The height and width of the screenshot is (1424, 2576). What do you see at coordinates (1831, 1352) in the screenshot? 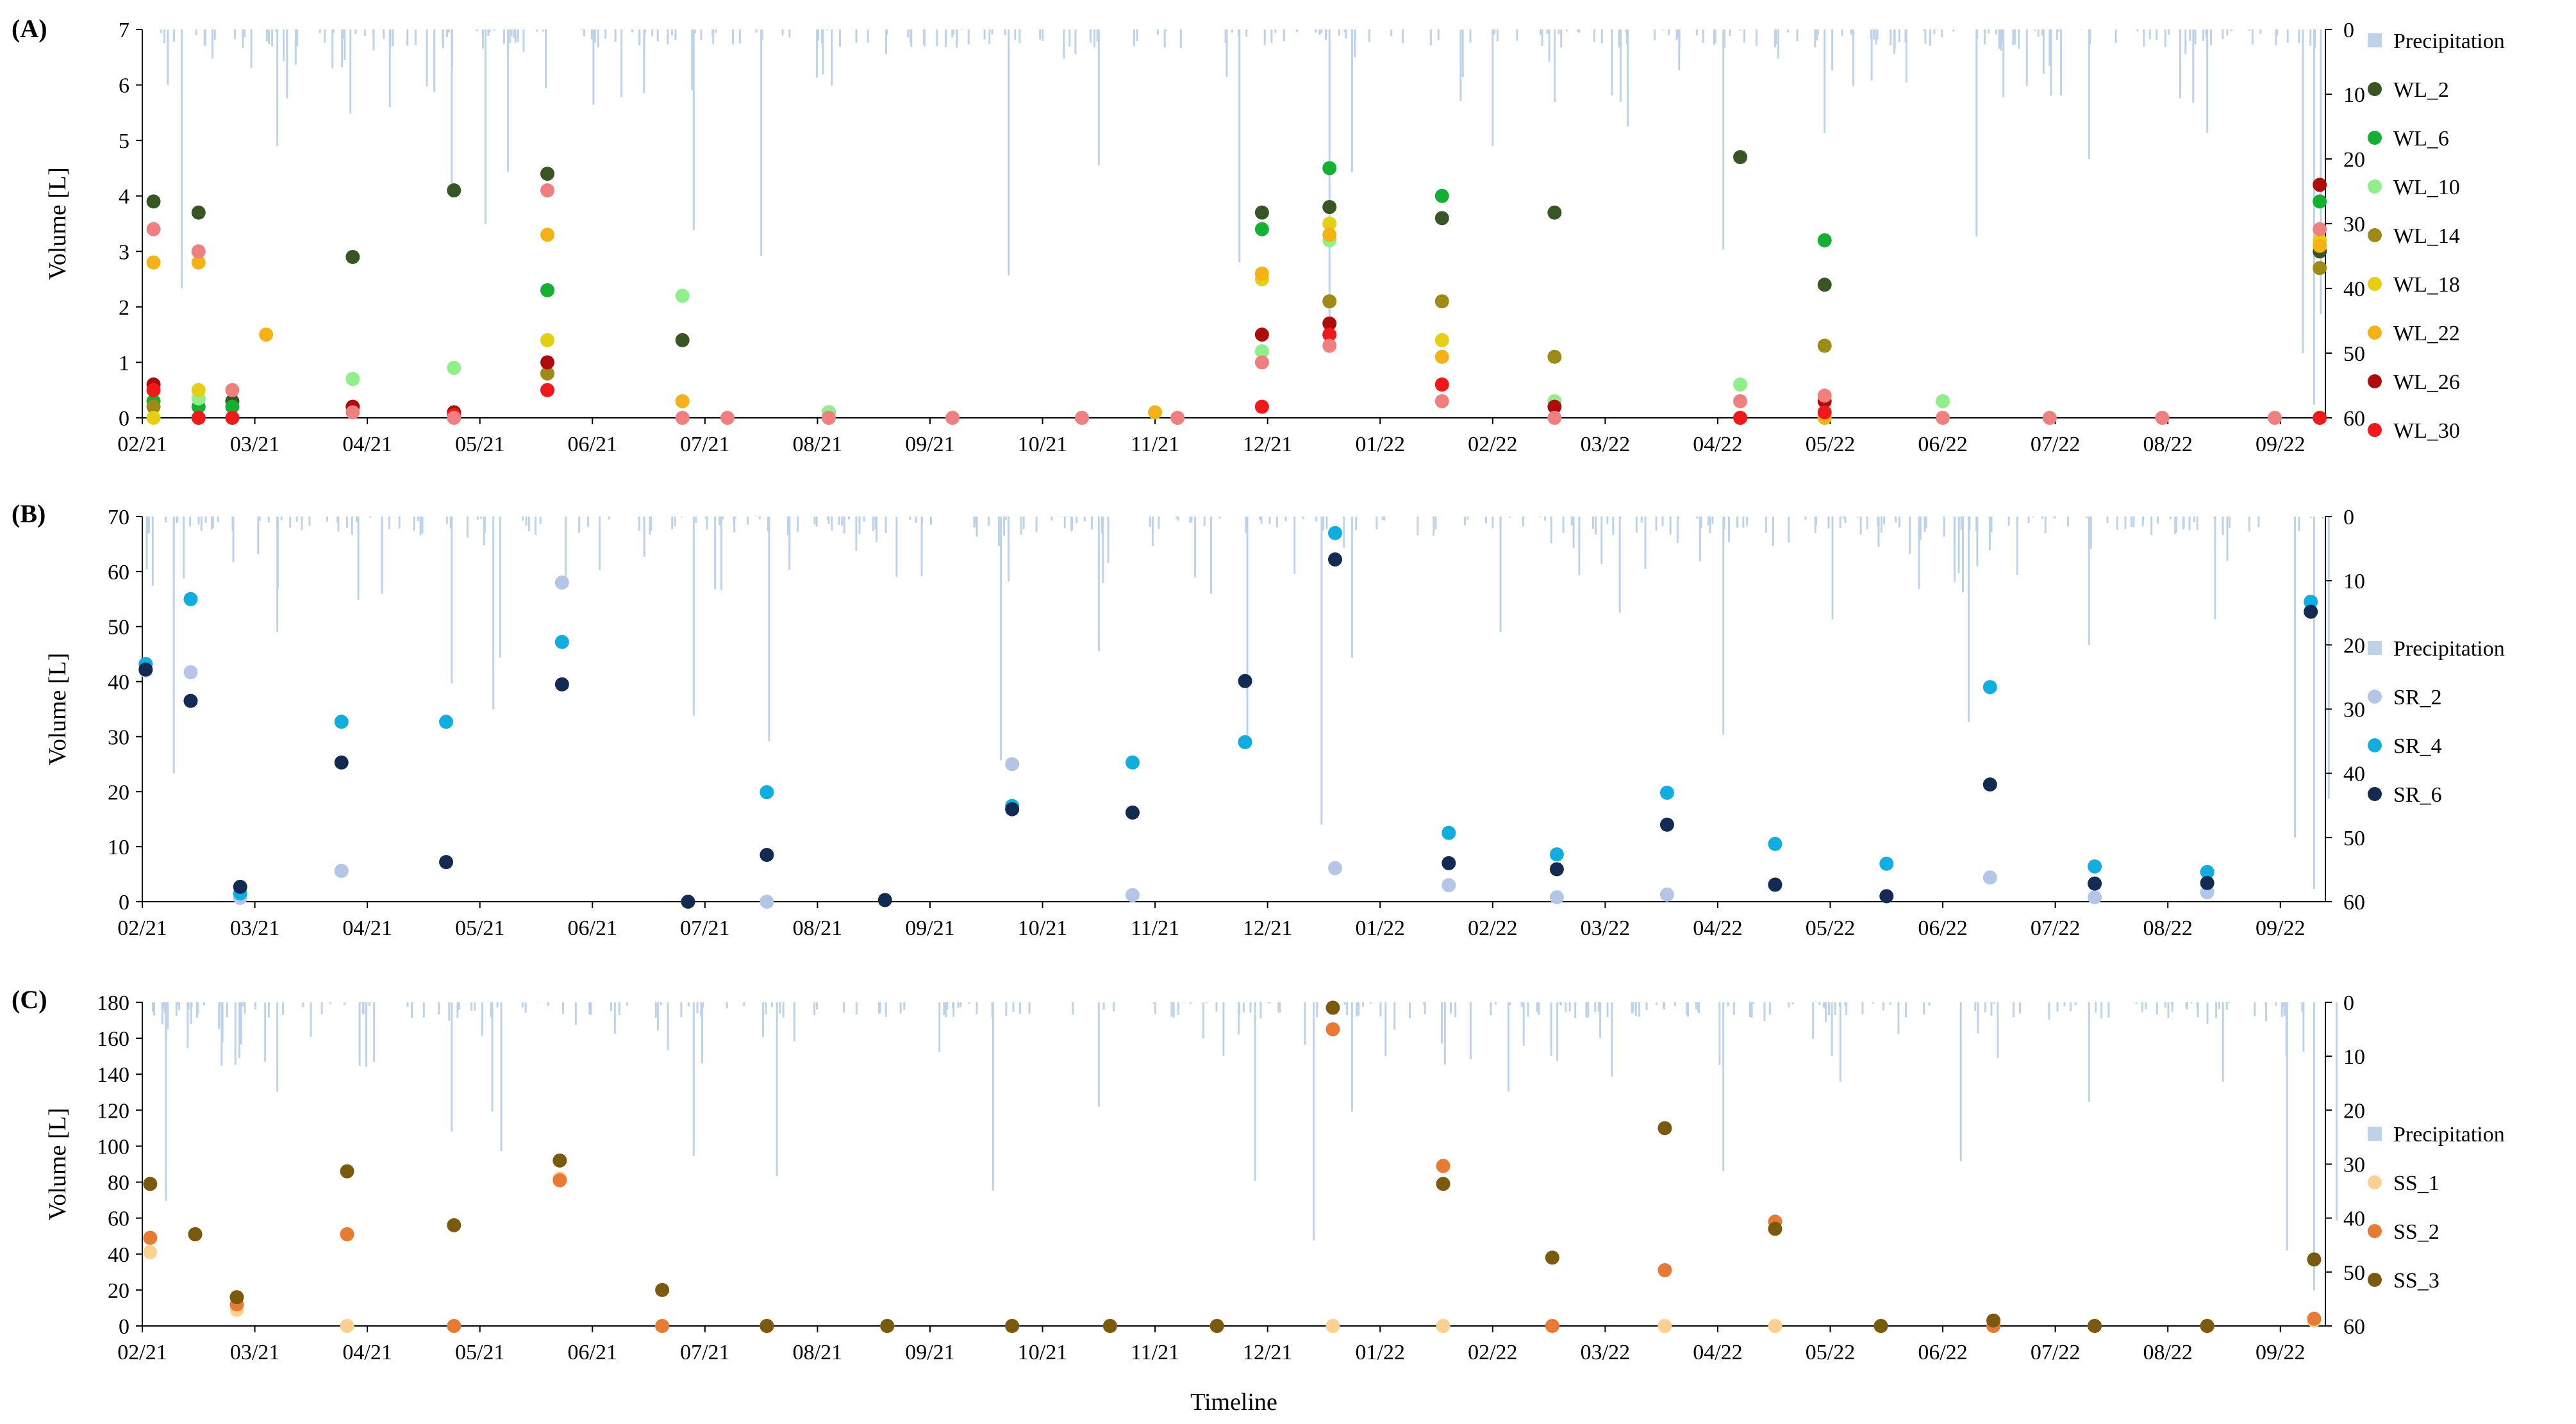
I see `x-tick-label: 05/22` at bounding box center [1831, 1352].